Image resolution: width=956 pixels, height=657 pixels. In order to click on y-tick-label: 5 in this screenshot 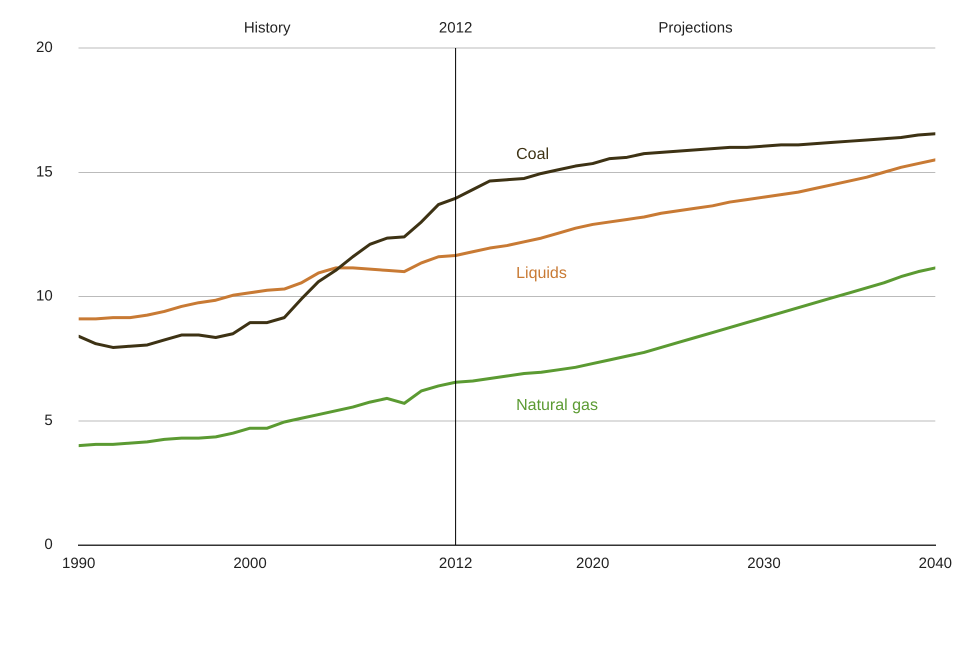, I will do `click(48, 420)`.